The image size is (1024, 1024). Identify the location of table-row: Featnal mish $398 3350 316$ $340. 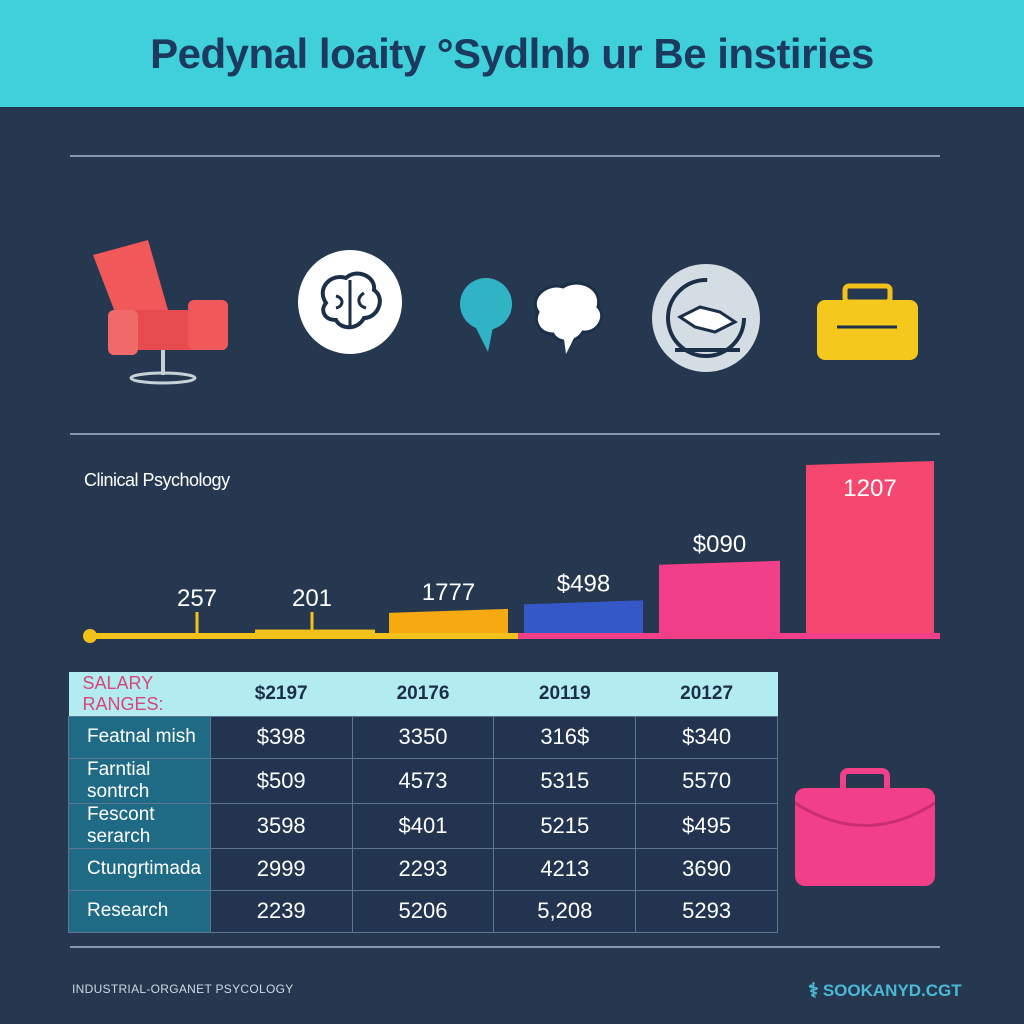
(423, 737).